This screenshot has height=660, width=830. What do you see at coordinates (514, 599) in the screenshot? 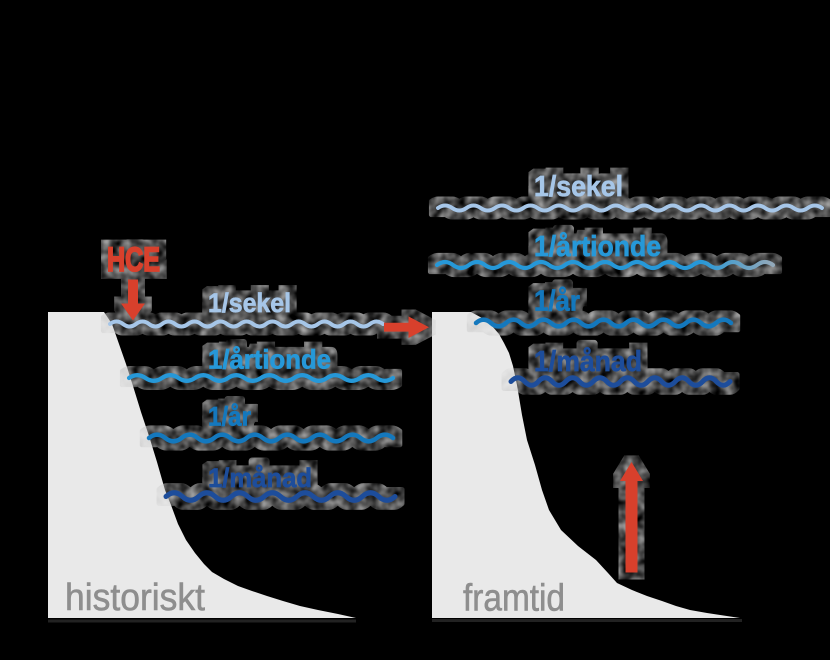
I see `svg-text: framtid` at bounding box center [514, 599].